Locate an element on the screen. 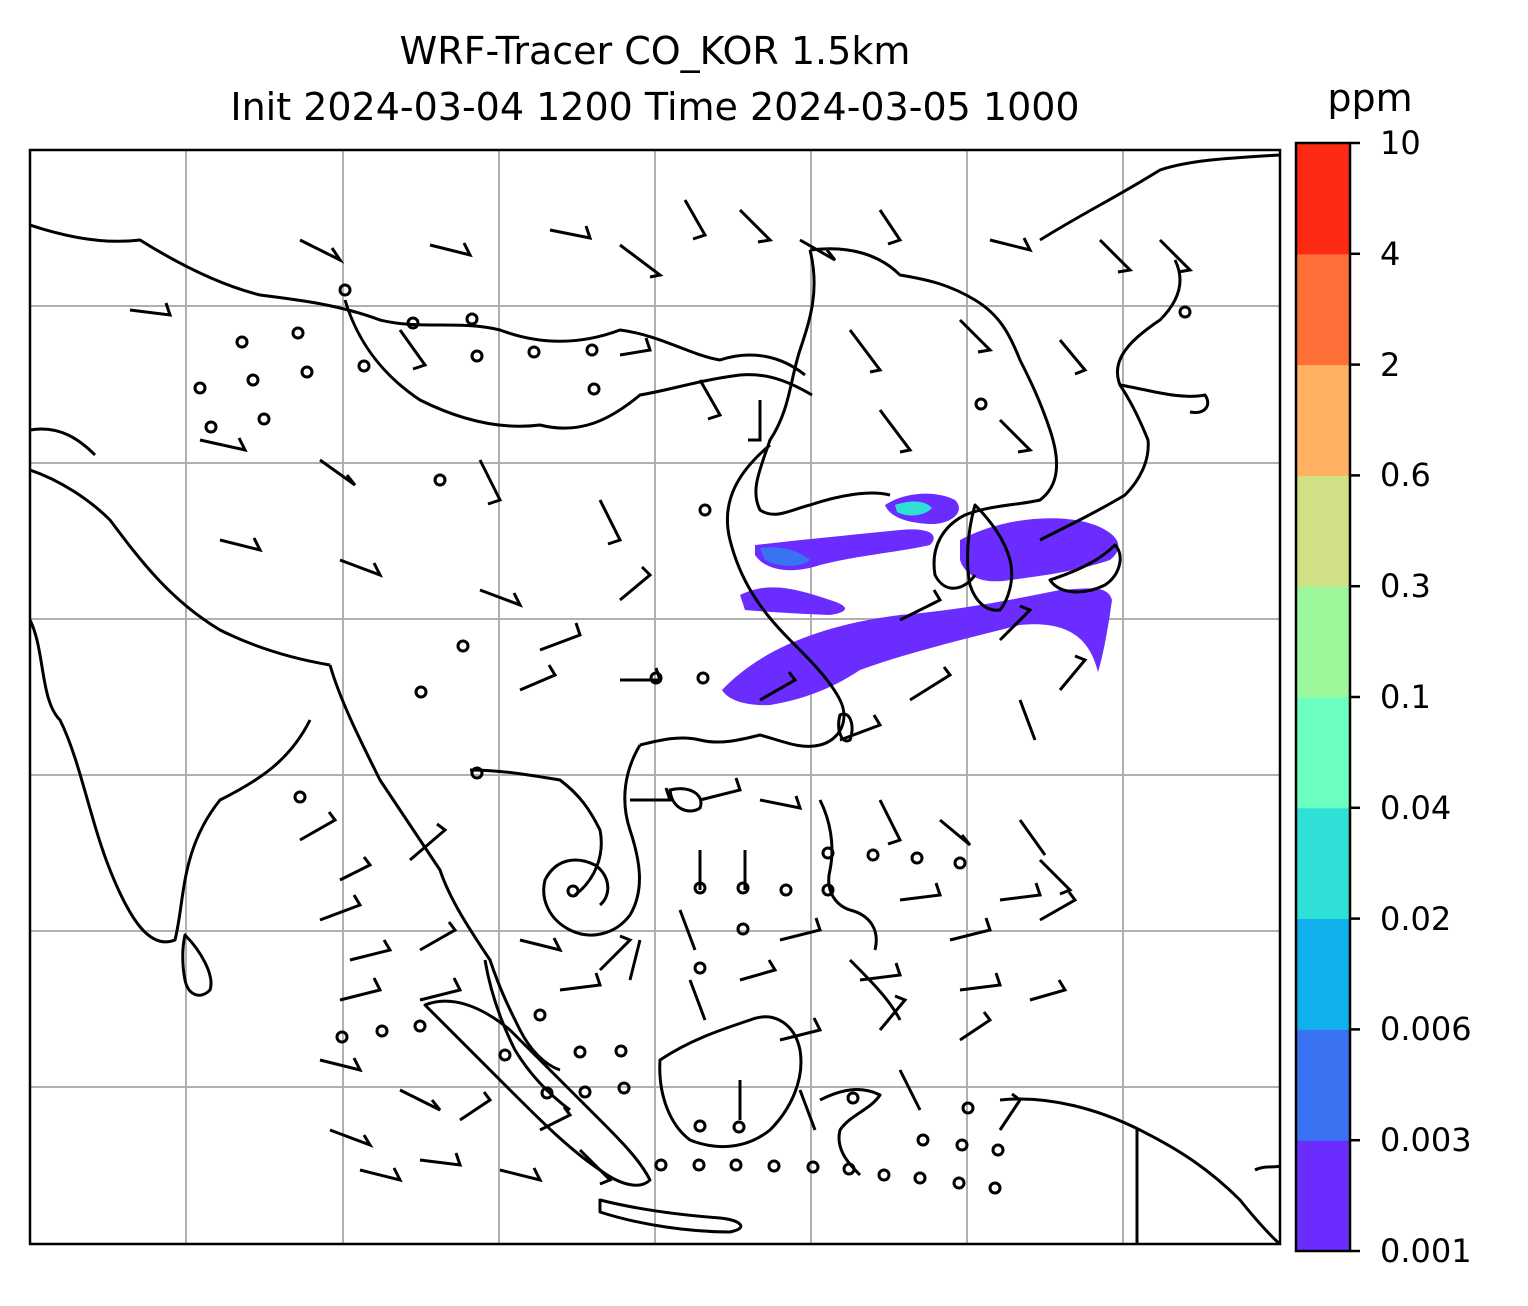  colorbar-tick-label: 0.3 is located at coordinates (1405, 586).